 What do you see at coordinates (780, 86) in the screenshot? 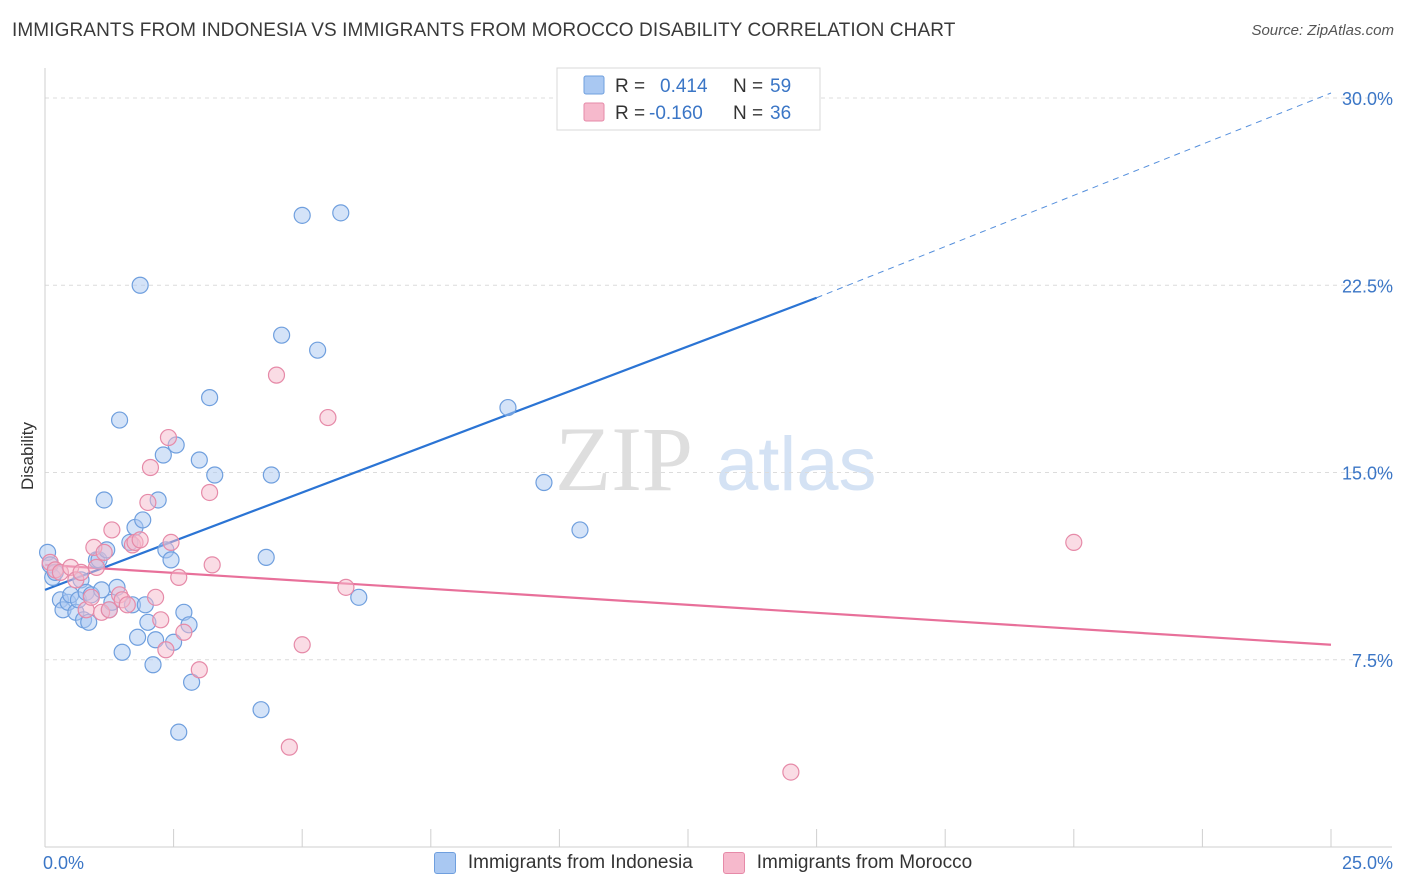
I see `legend-n-value-indonesia: 59` at bounding box center [780, 86].